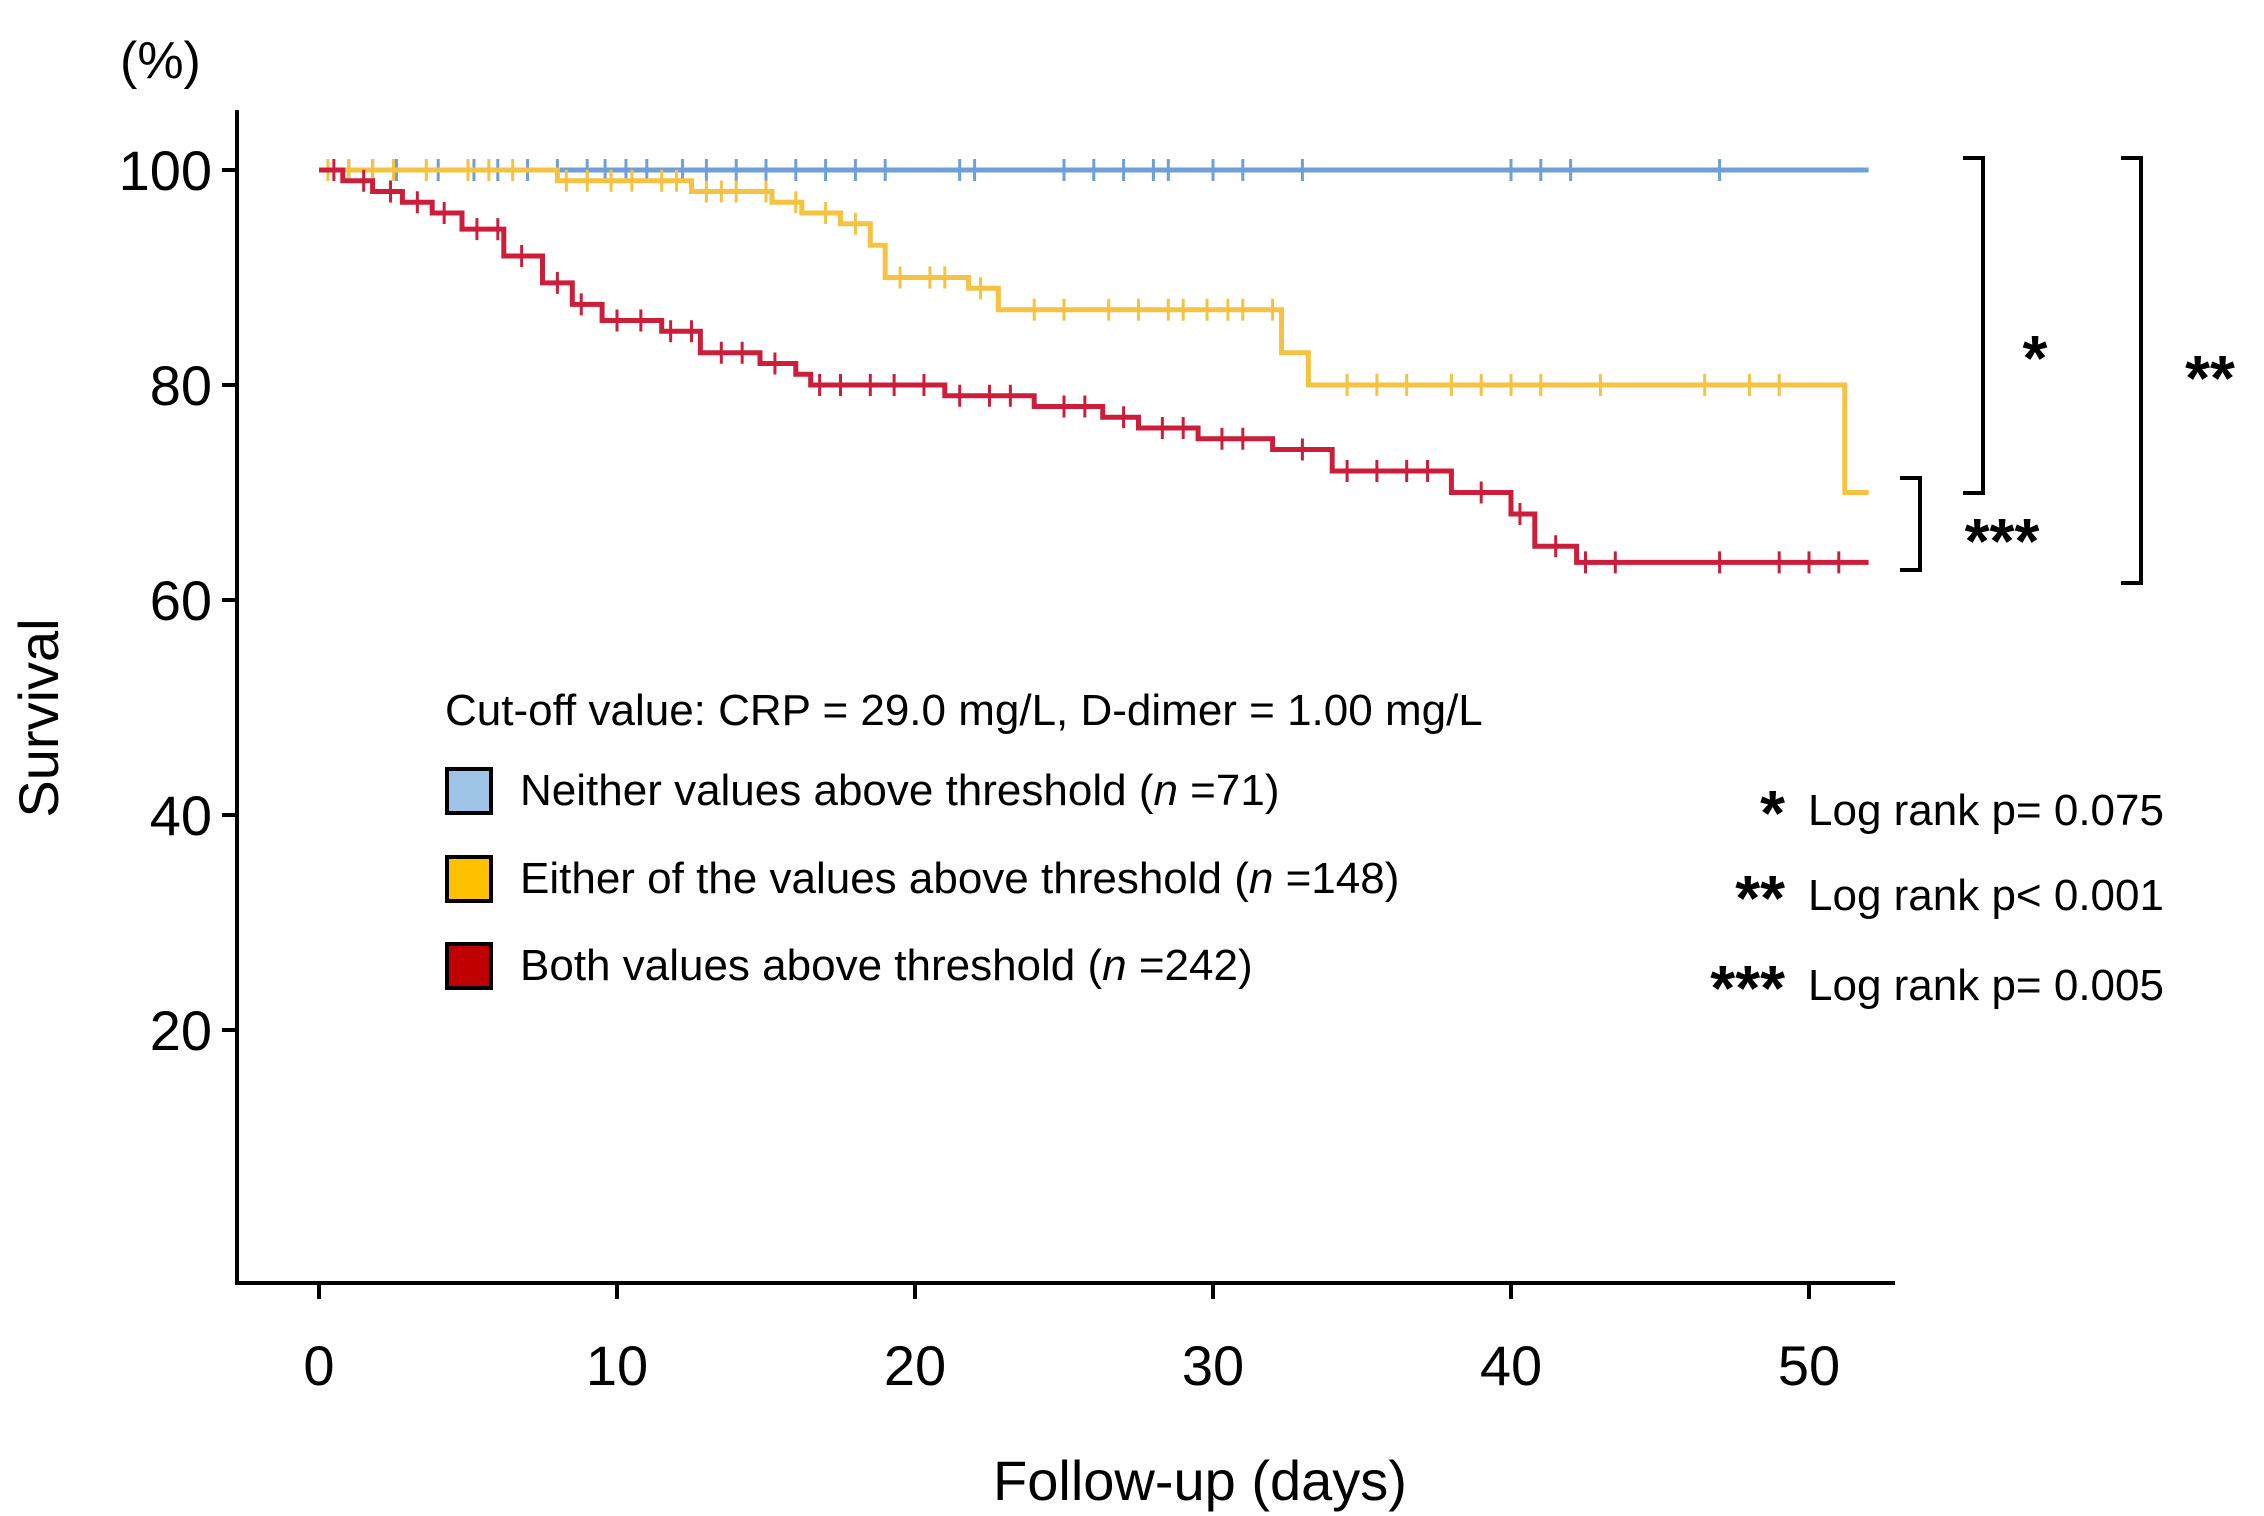 Image resolution: width=2264 pixels, height=1516 pixels. Describe the element at coordinates (318, 1365) in the screenshot. I see `x-tick-label-0: 0` at that location.